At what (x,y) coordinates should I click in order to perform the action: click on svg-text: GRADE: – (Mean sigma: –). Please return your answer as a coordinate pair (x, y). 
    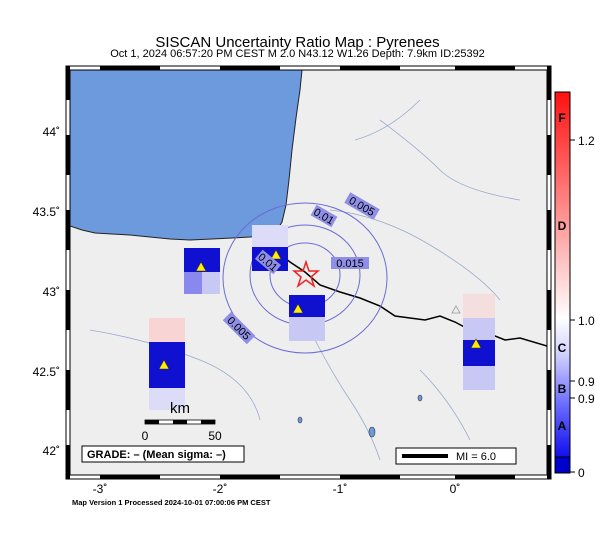
    Looking at the image, I should click on (156, 455).